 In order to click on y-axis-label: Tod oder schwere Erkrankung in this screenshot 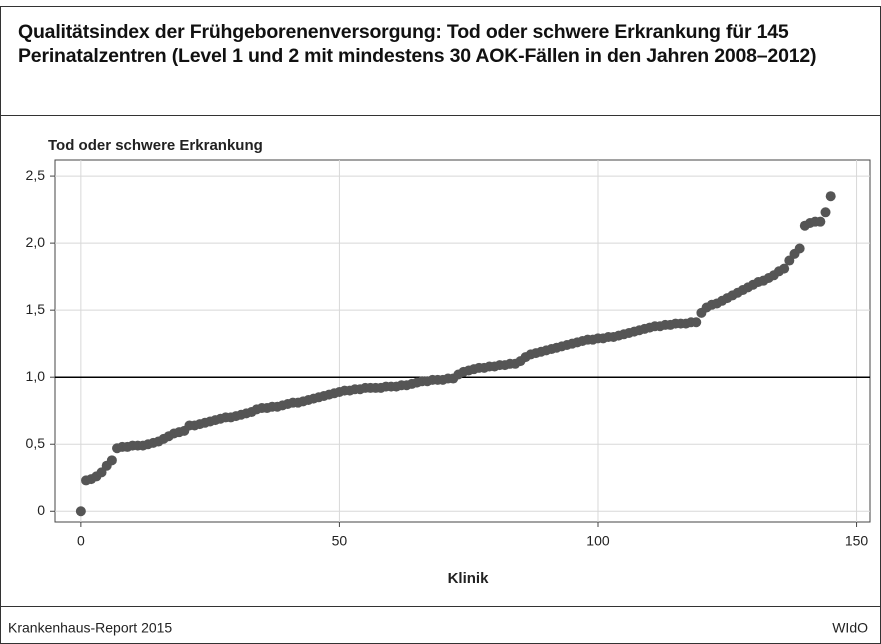, I will do `click(155, 145)`.